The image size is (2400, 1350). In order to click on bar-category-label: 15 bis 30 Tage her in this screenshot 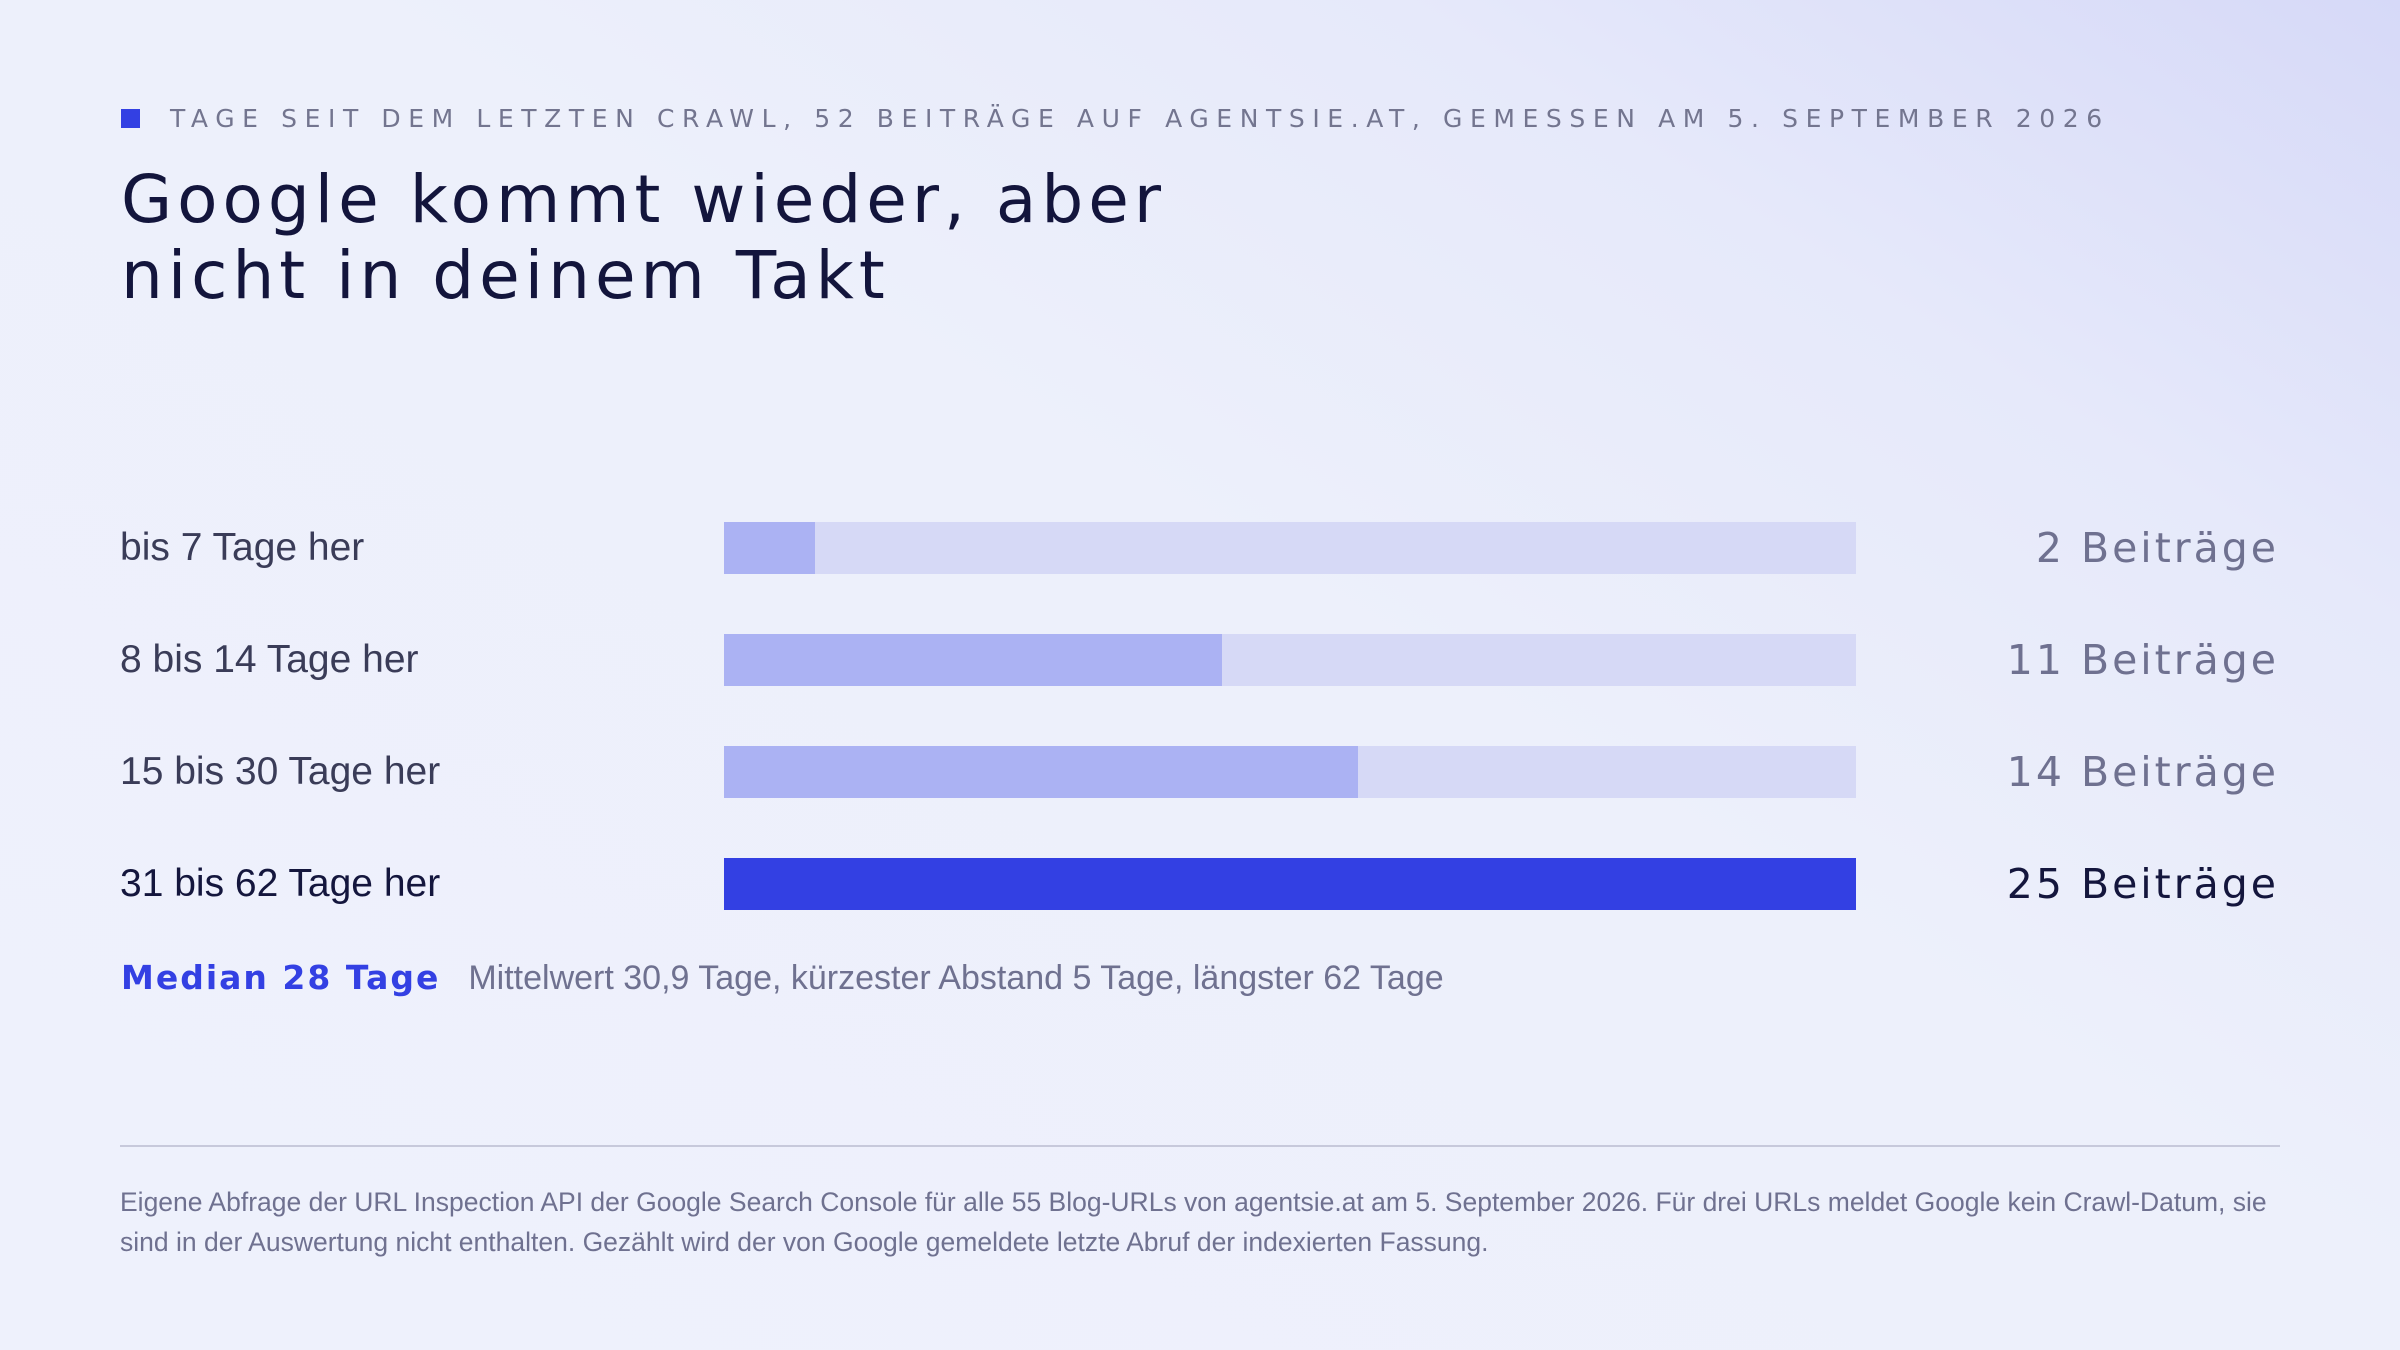, I will do `click(280, 771)`.